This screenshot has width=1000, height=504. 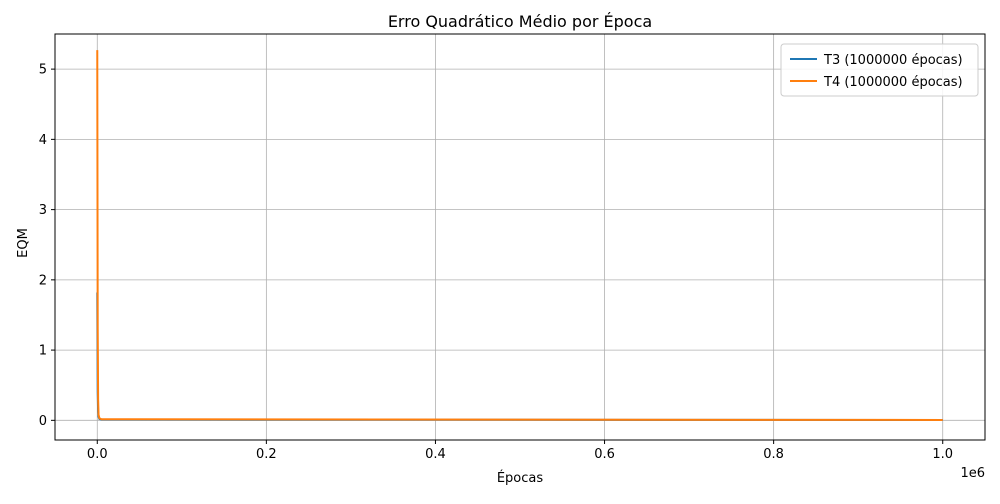 I want to click on y-tick-label: 1, so click(x=43, y=351).